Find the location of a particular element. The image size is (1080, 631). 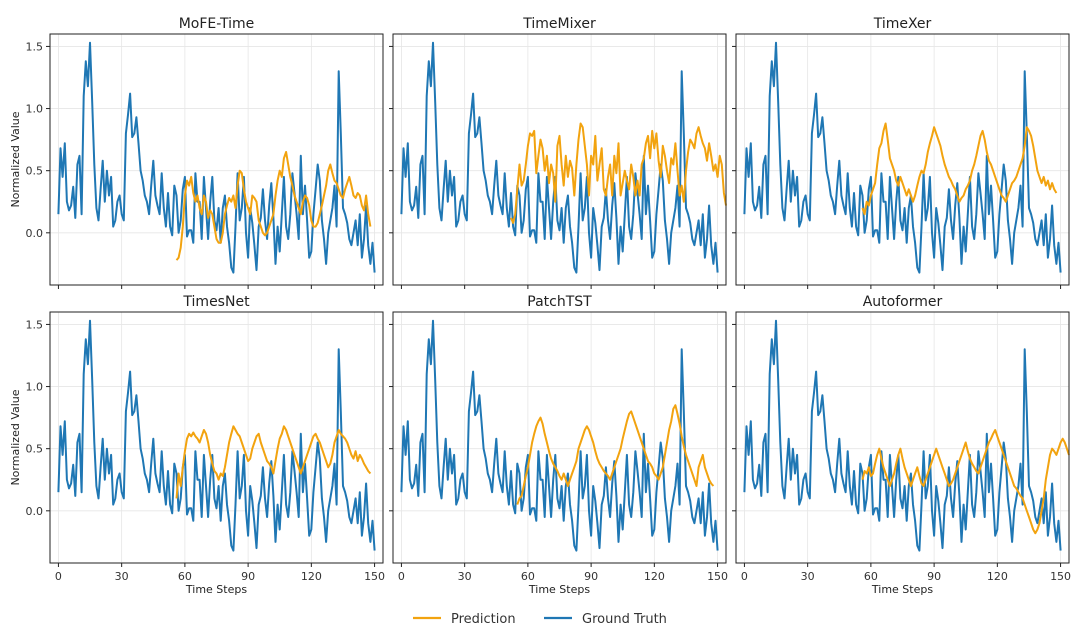

subplot-title: Autoformer is located at coordinates (903, 302).